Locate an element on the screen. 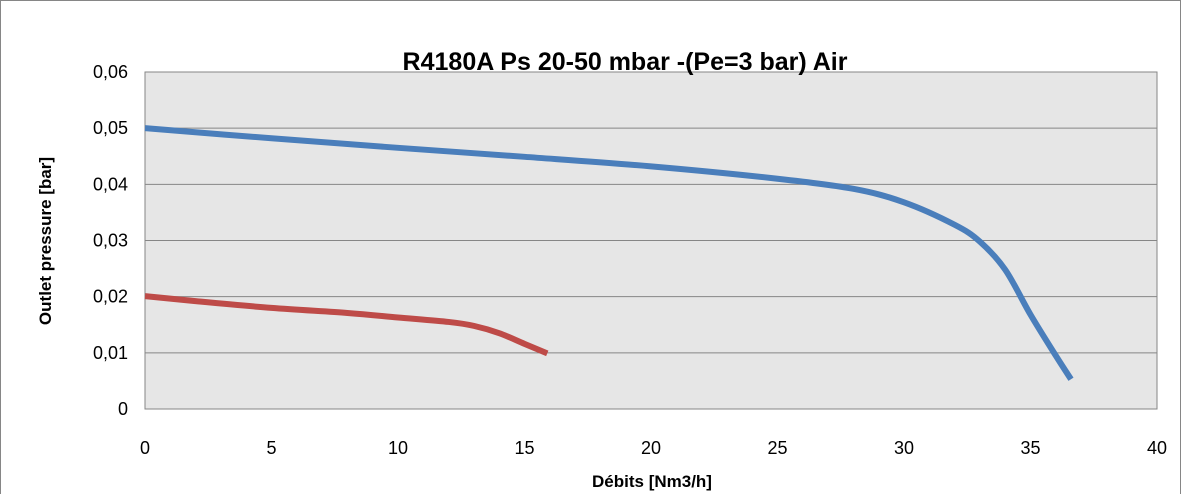  x-tick-label: 5 is located at coordinates (271, 448).